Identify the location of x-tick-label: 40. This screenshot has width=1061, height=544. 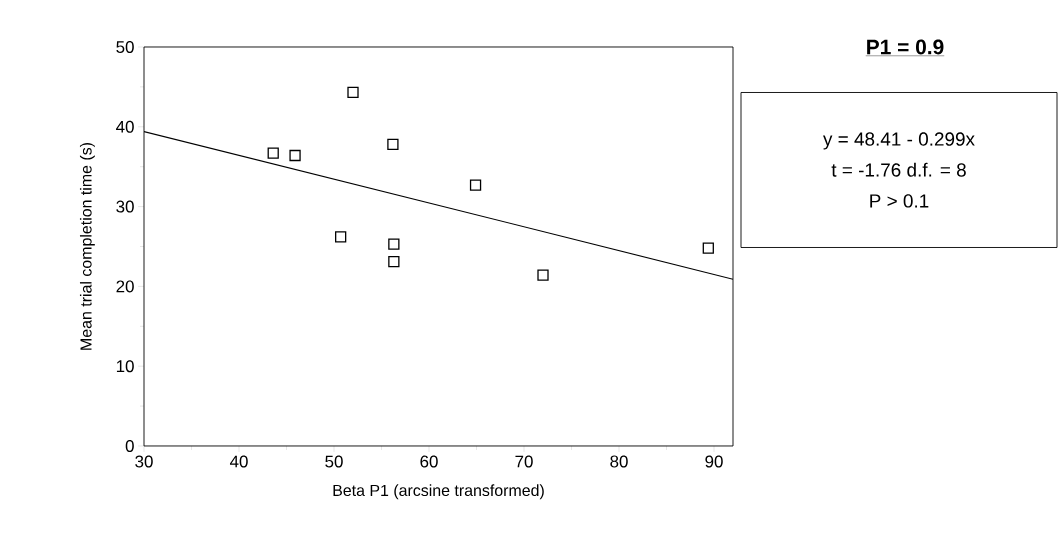
(238, 461).